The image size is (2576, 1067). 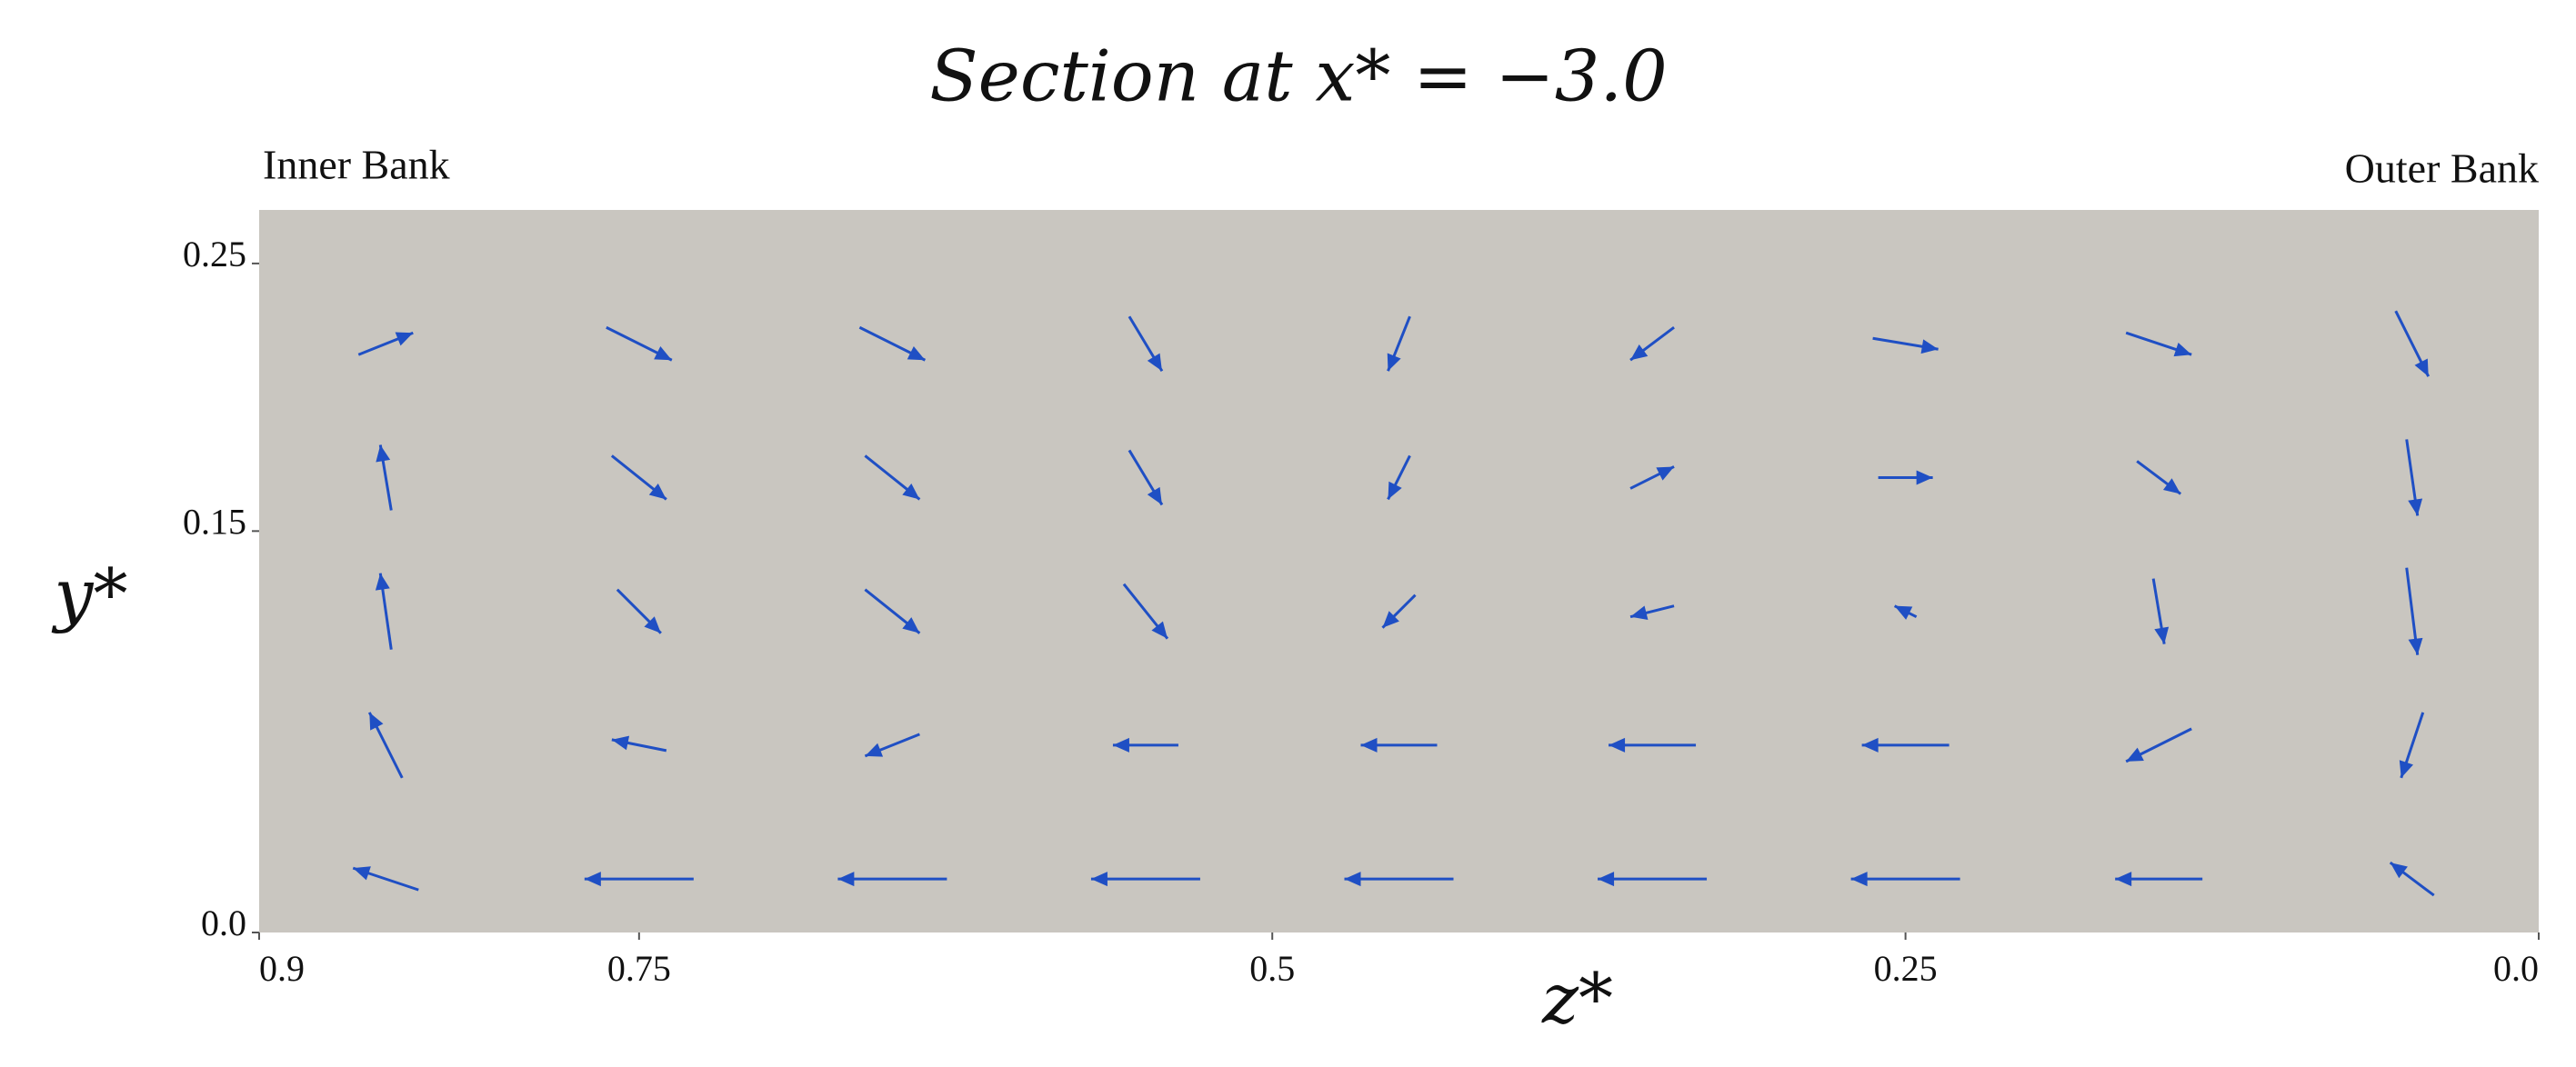 What do you see at coordinates (223, 922) in the screenshot?
I see `y-tick-label: 0.0` at bounding box center [223, 922].